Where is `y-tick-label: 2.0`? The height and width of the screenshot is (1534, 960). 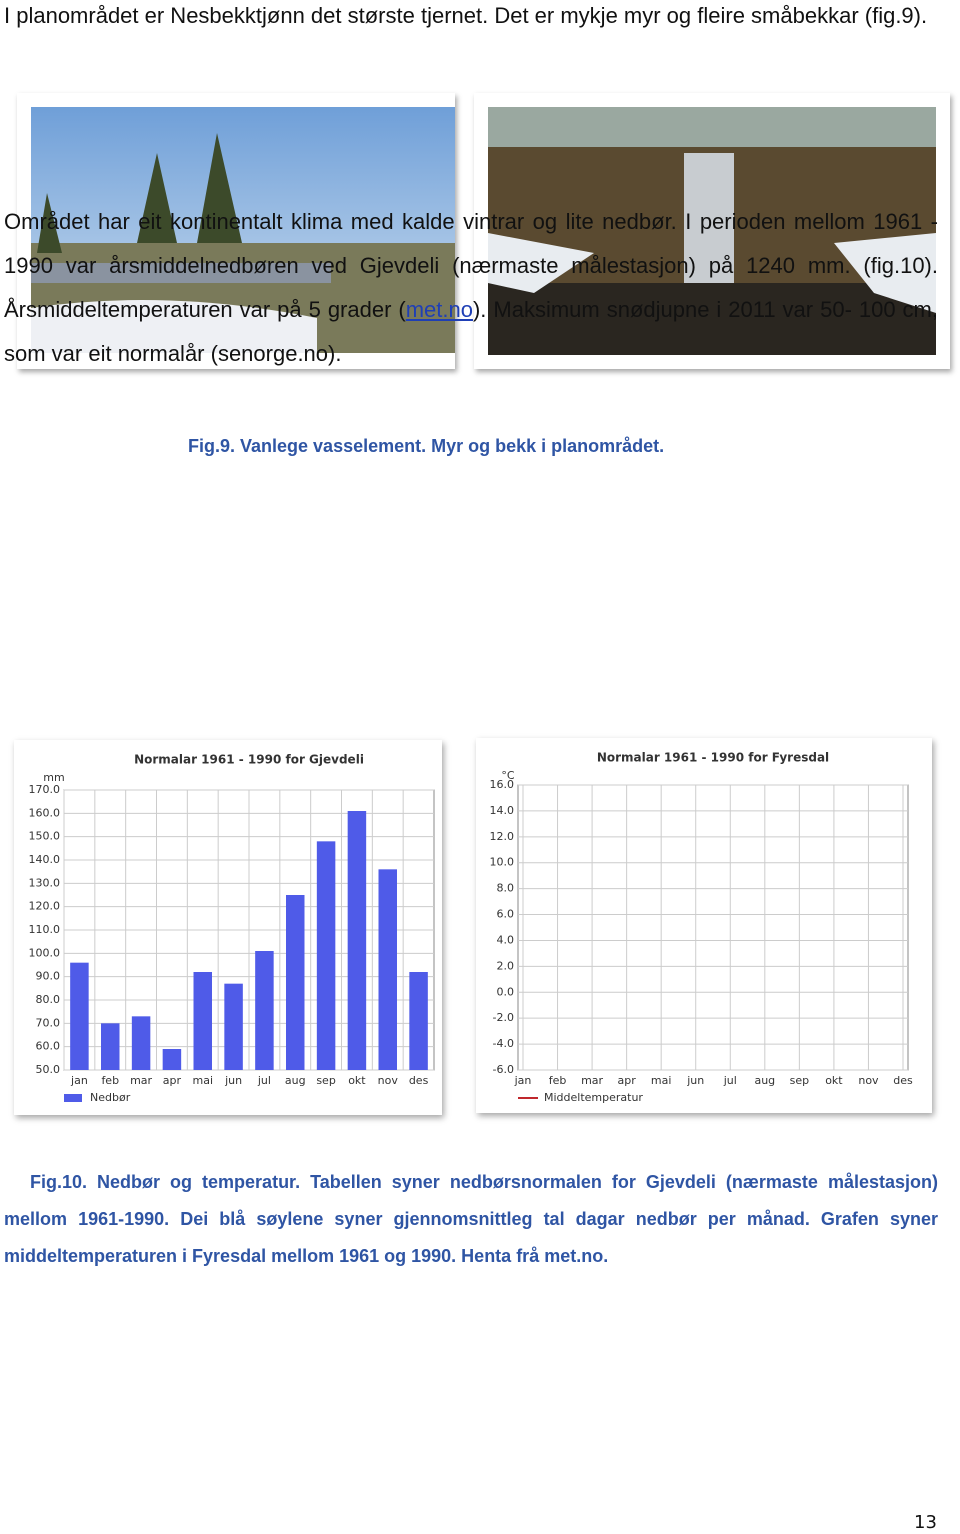 y-tick-label: 2.0 is located at coordinates (506, 965).